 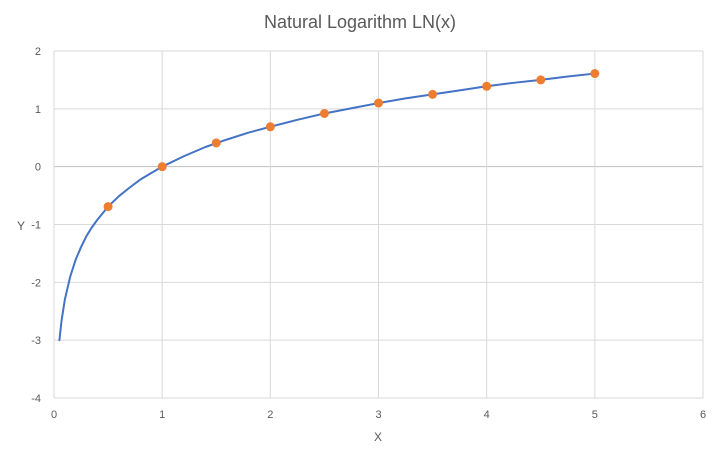 I want to click on y-tick-label: 1, so click(x=38, y=110).